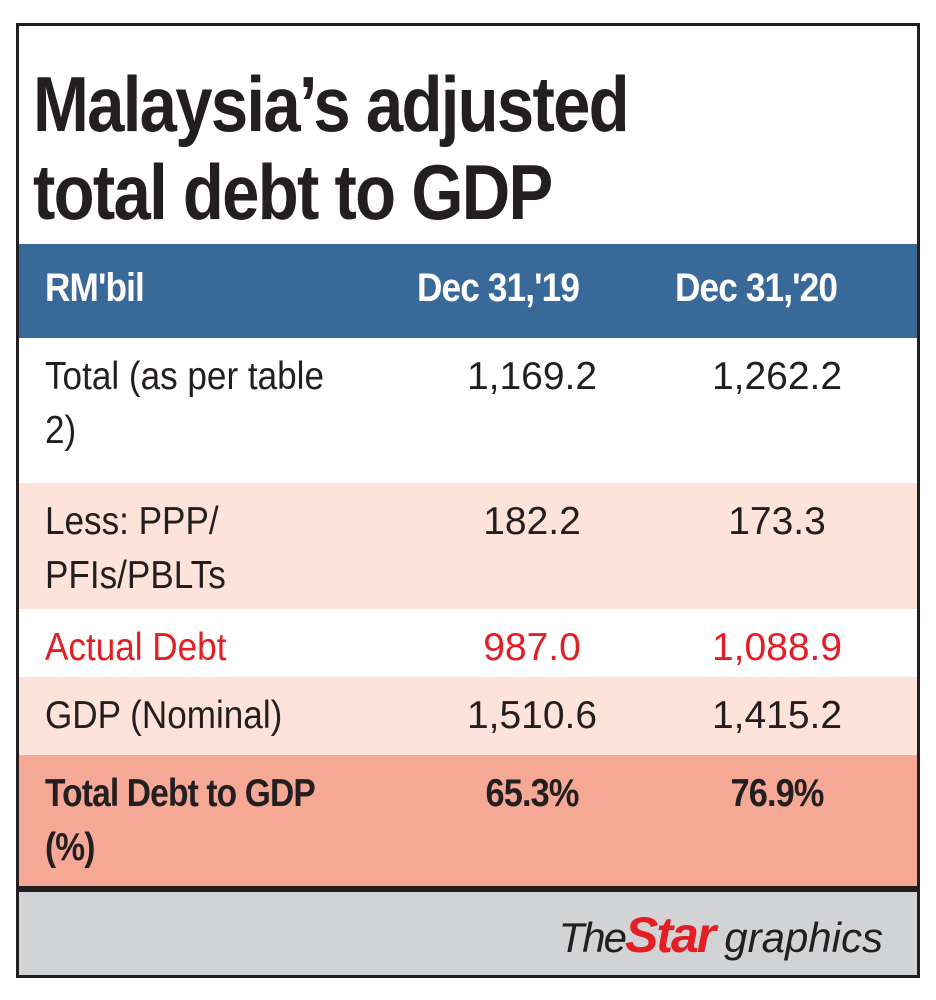 The height and width of the screenshot is (1000, 936). What do you see at coordinates (185, 403) in the screenshot?
I see `row-label: Total (as per table 2)` at bounding box center [185, 403].